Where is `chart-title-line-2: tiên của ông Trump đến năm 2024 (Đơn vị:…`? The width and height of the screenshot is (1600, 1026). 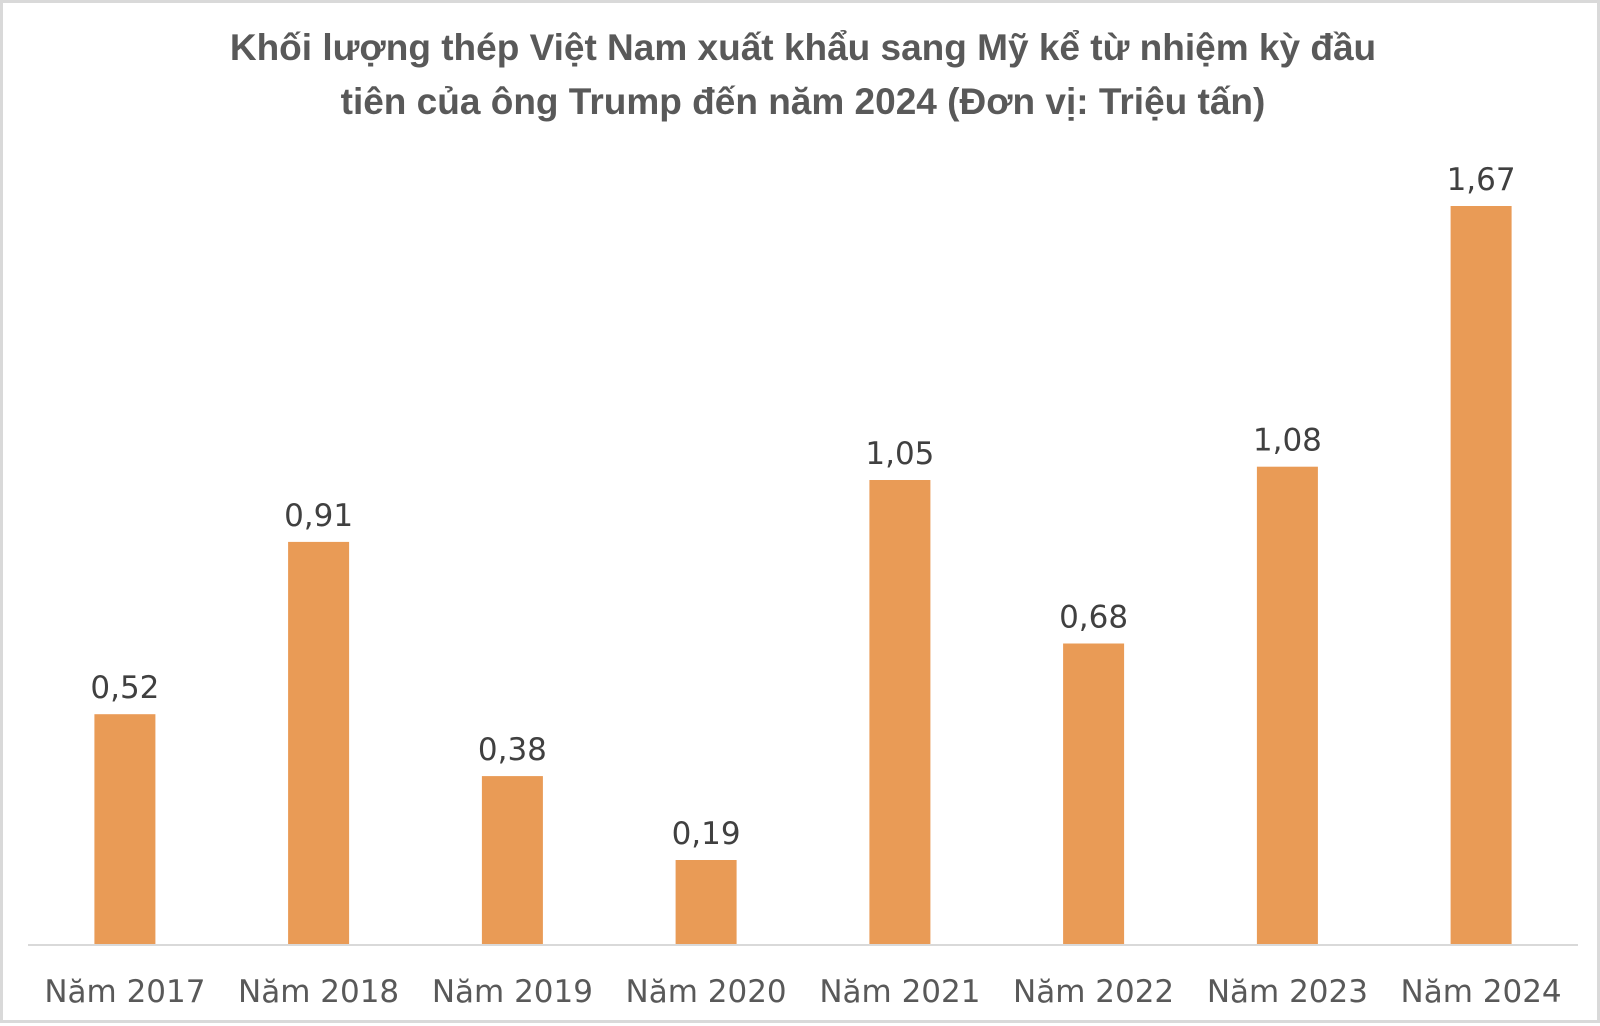 chart-title-line-2: tiên của ông Trump đến năm 2024 (Đơn vị:… is located at coordinates (803, 101).